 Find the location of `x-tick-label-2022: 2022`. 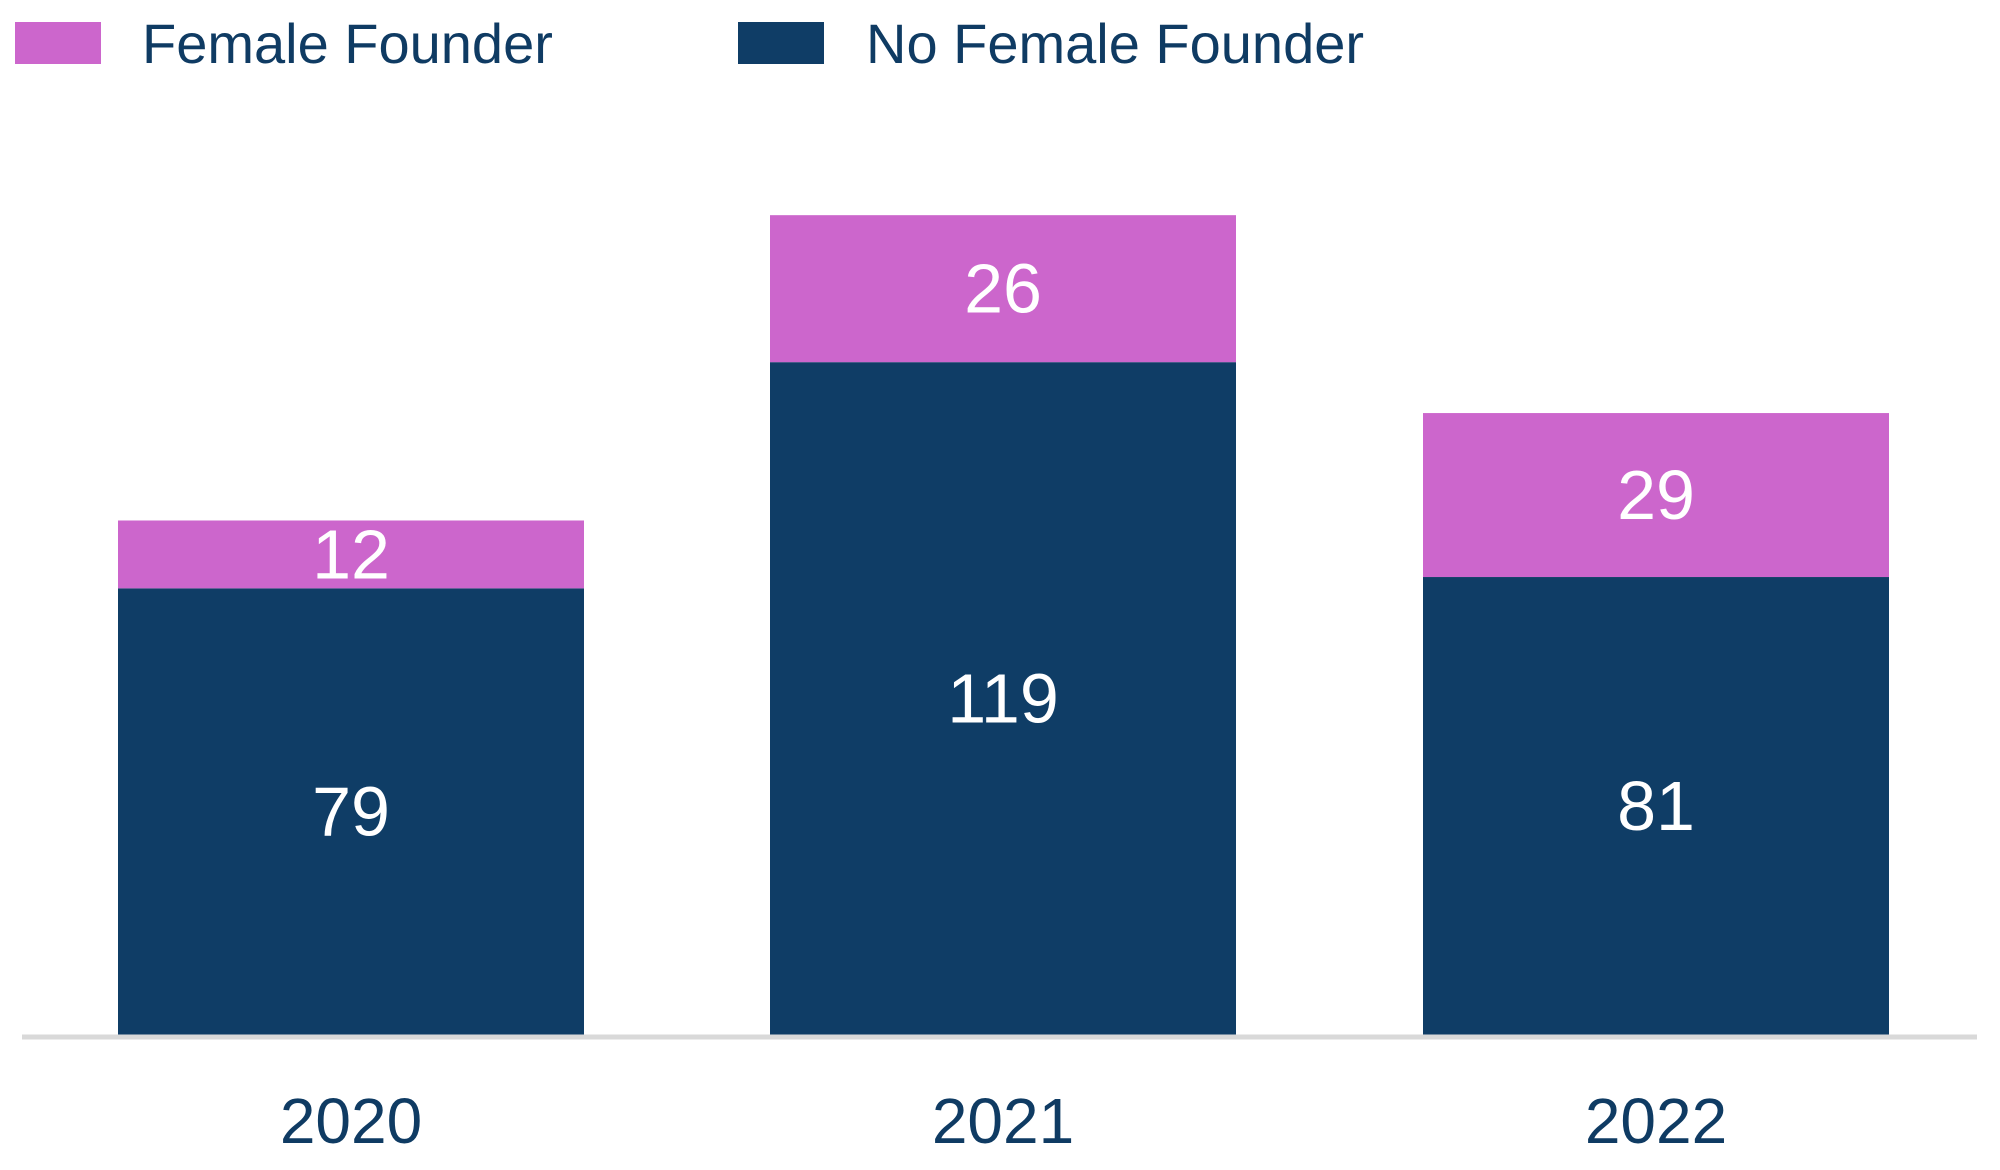

x-tick-label-2022: 2022 is located at coordinates (1656, 1121).